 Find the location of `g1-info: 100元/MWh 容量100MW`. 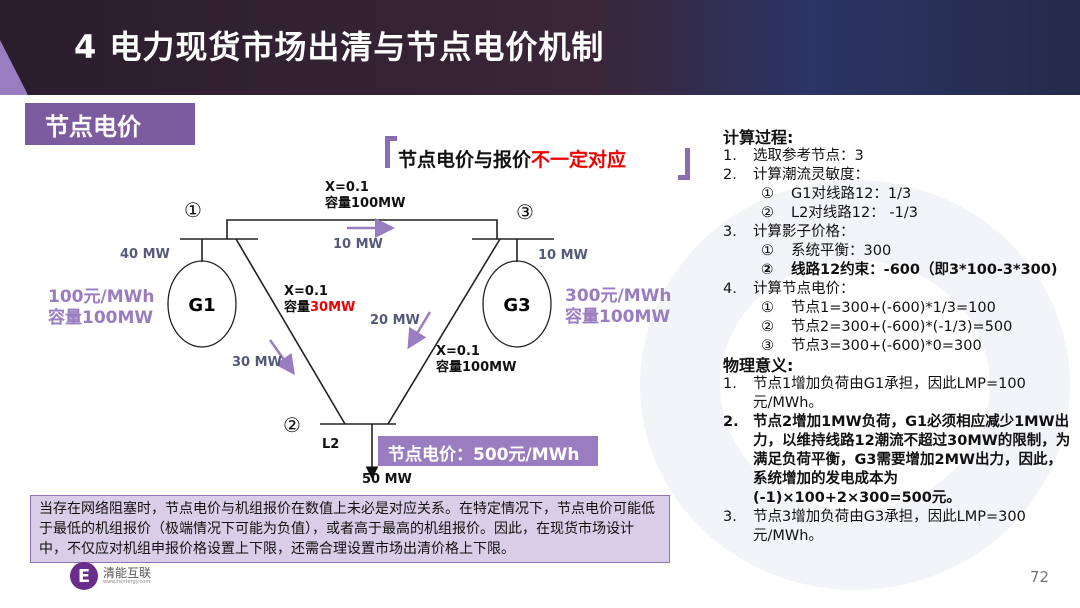

g1-info: 100元/MWh 容量100MW is located at coordinates (101, 308).